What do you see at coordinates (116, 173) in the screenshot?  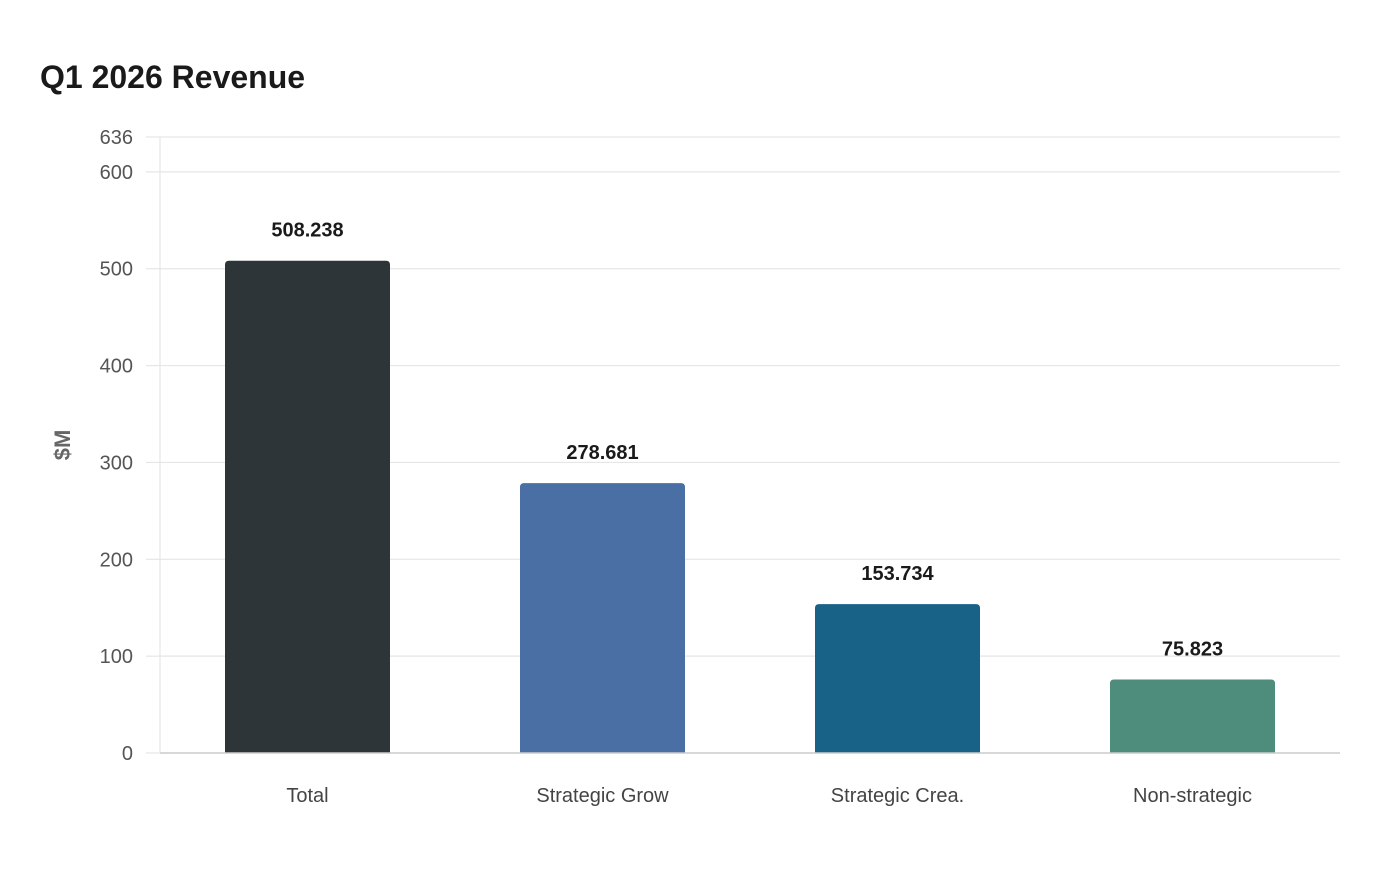 I see `y-tick-label: 600` at bounding box center [116, 173].